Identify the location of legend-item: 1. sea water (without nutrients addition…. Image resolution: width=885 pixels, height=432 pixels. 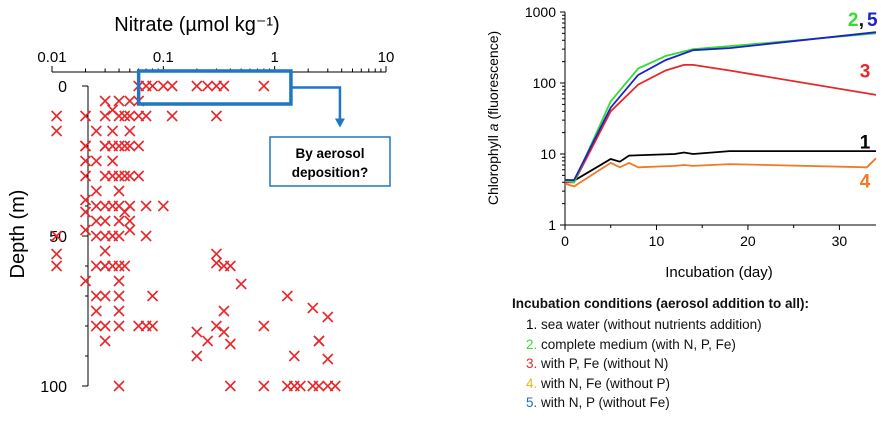
(705, 325).